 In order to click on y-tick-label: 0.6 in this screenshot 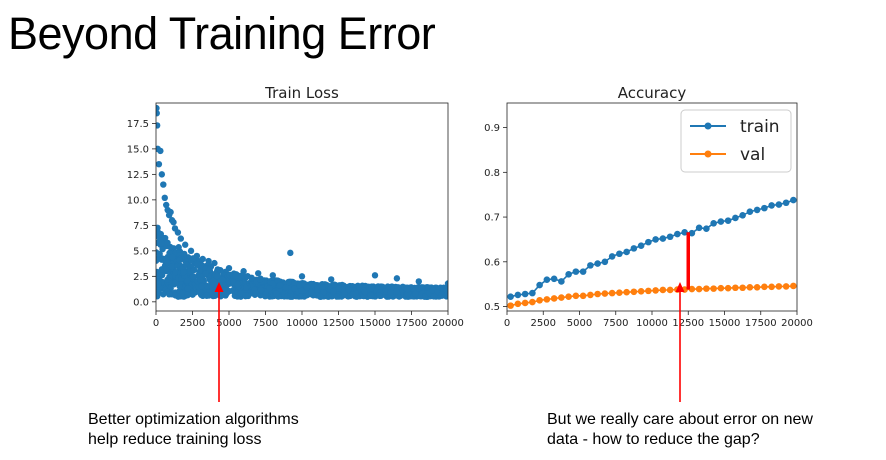, I will do `click(492, 262)`.